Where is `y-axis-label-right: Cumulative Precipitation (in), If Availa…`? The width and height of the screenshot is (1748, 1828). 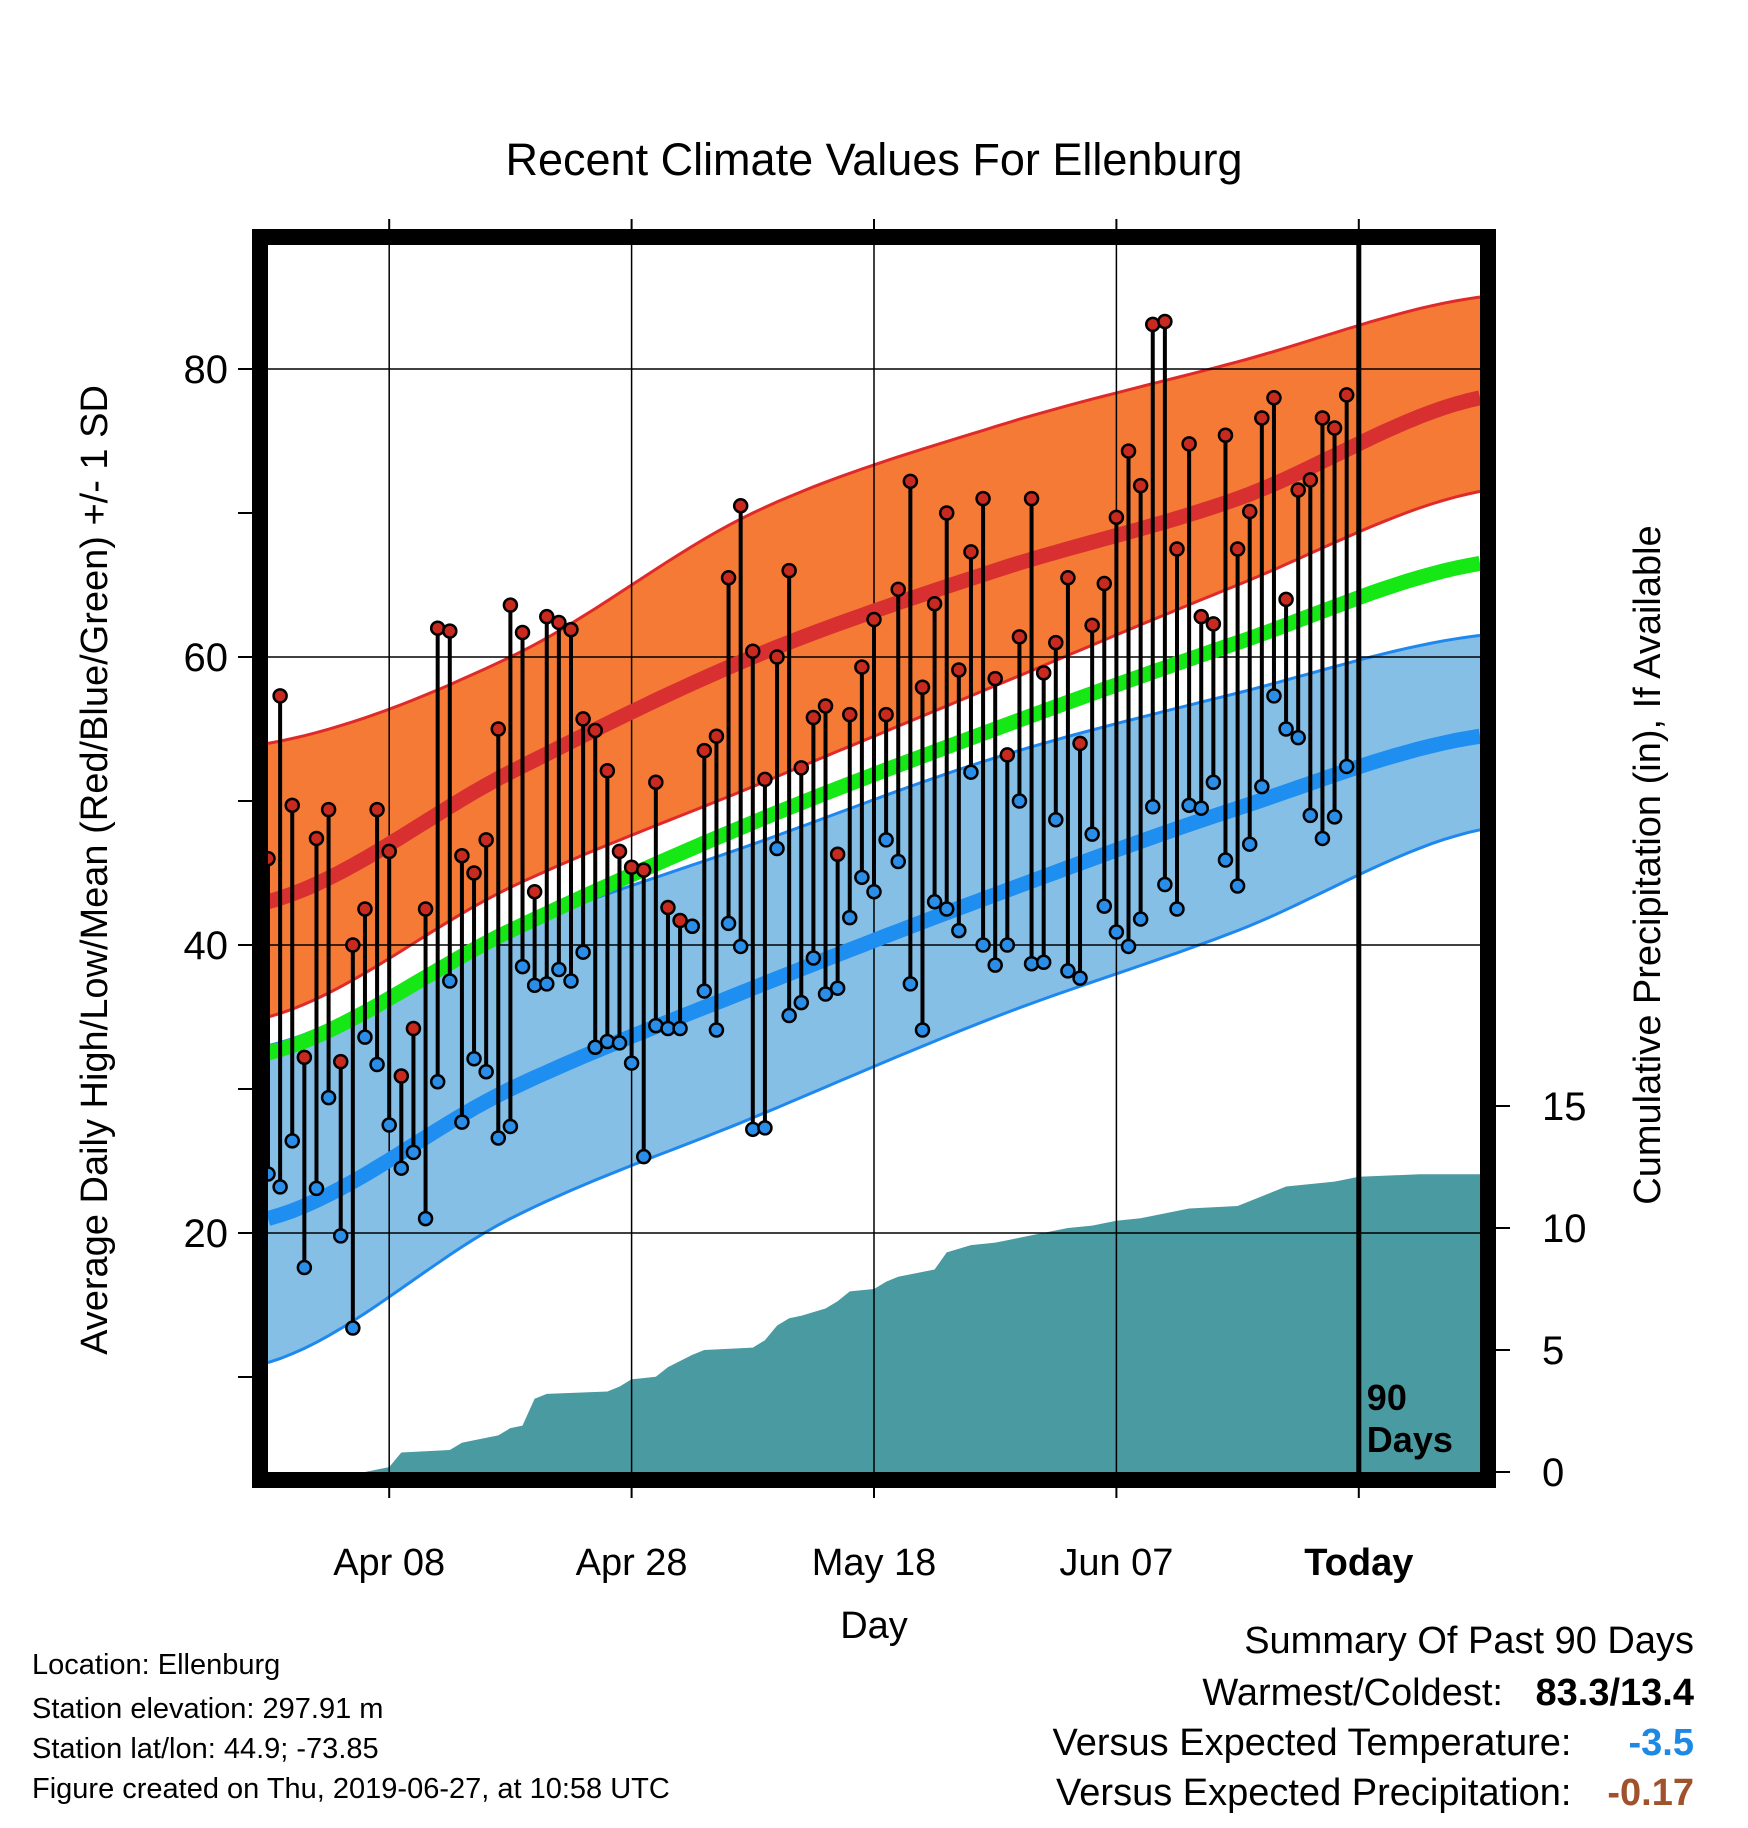
y-axis-label-right: Cumulative Precipitation (in), If Availa… is located at coordinates (1648, 864).